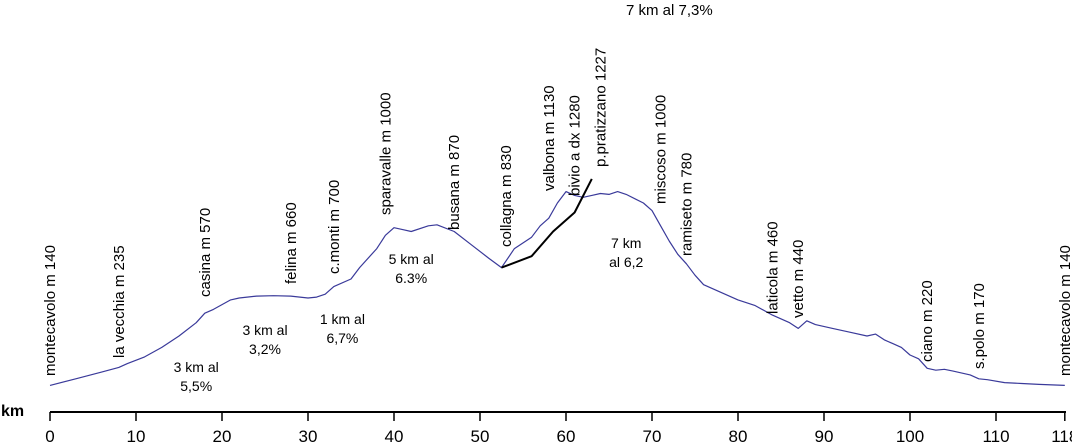  I want to click on x-tick-label-1: 10, so click(136, 435).